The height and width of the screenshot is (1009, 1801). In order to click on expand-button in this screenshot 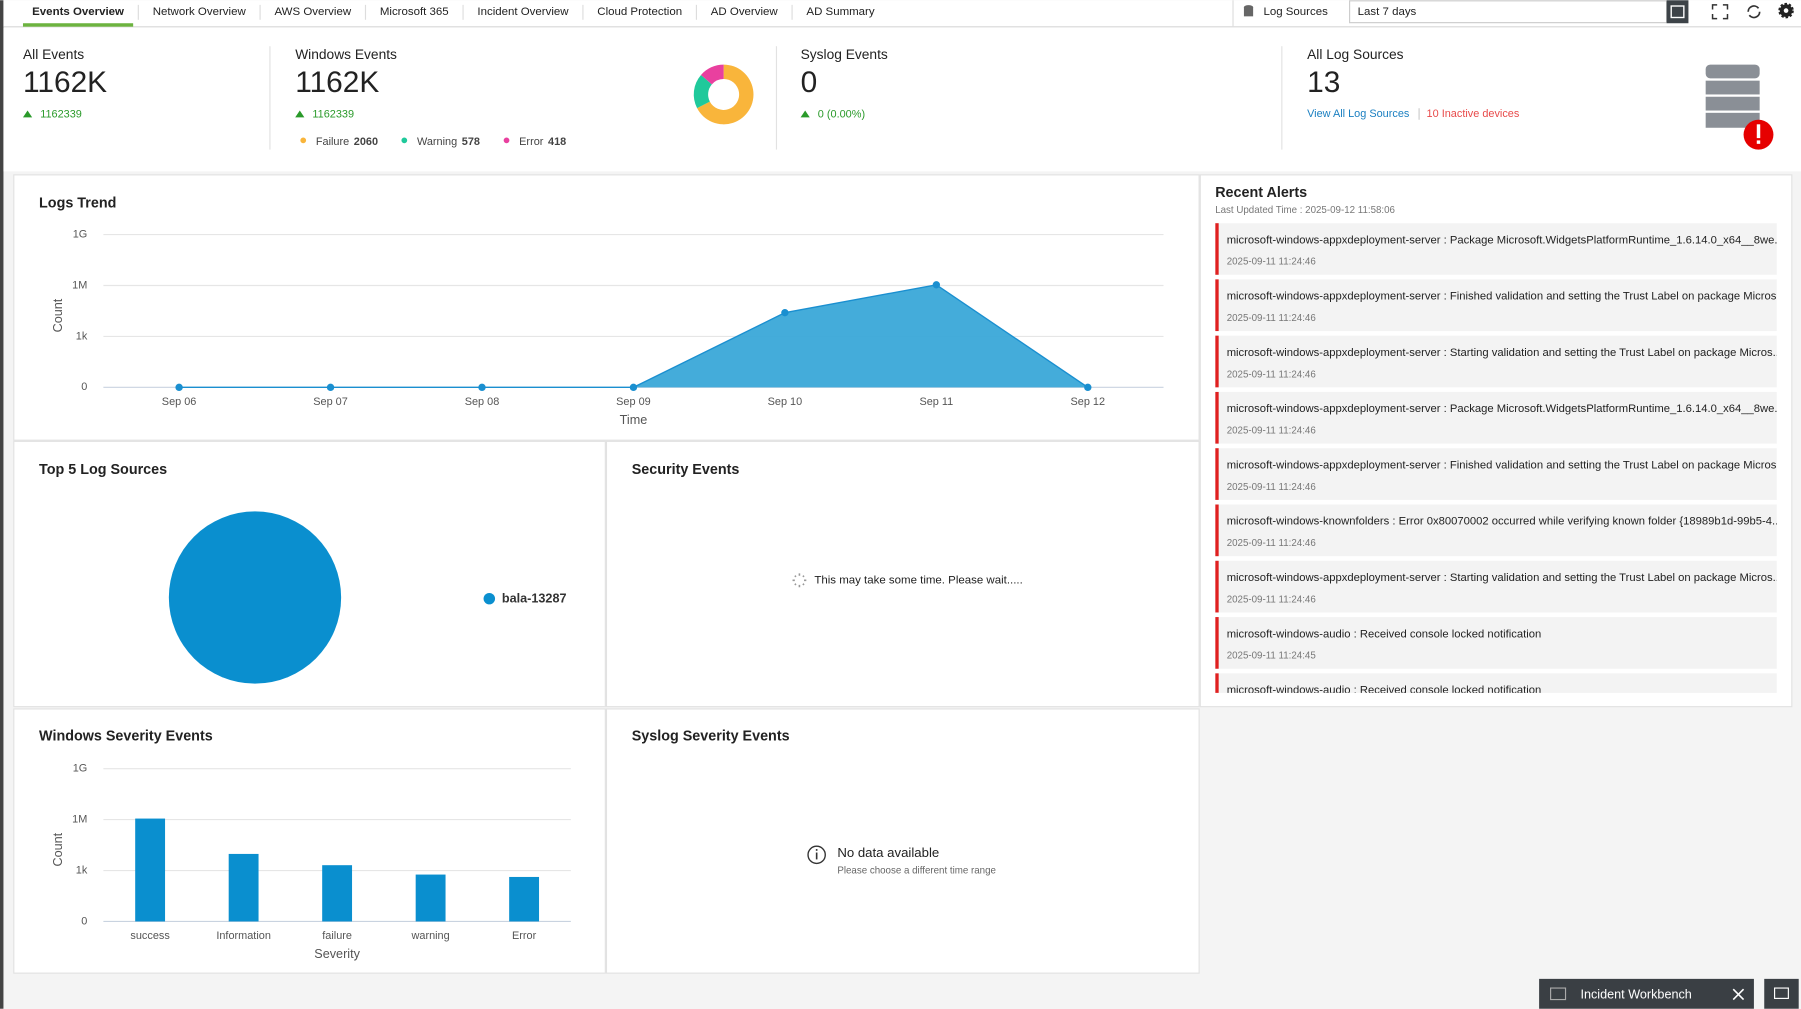, I will do `click(1720, 12)`.